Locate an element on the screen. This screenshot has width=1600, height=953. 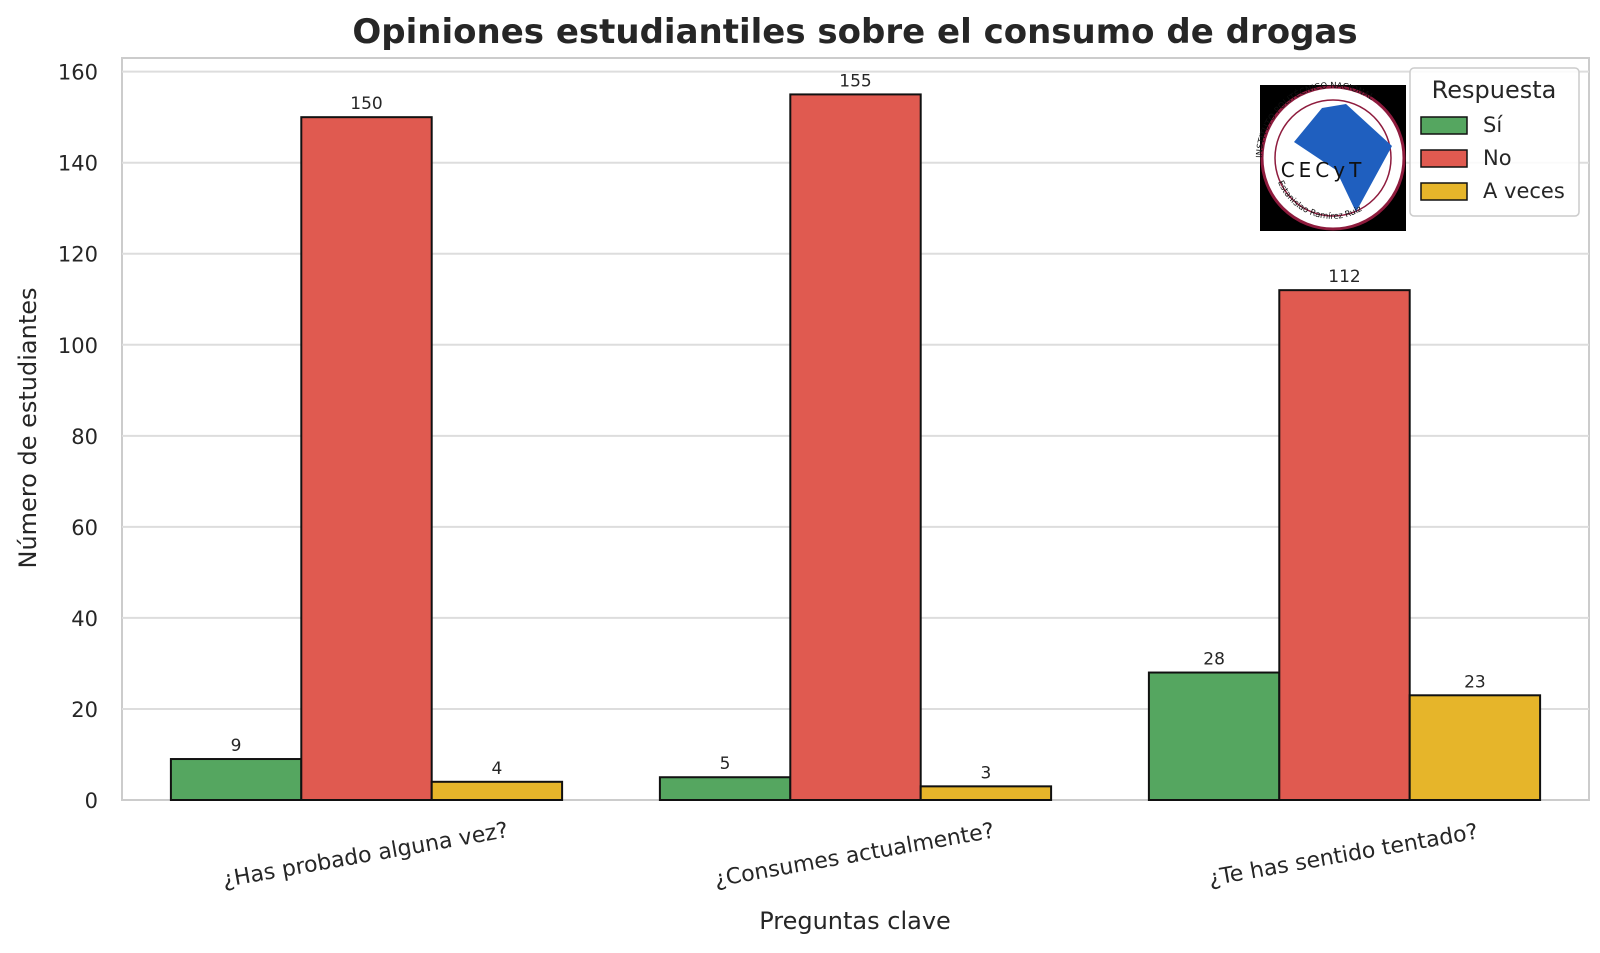
logo-fan-icon is located at coordinates (1343, 158).